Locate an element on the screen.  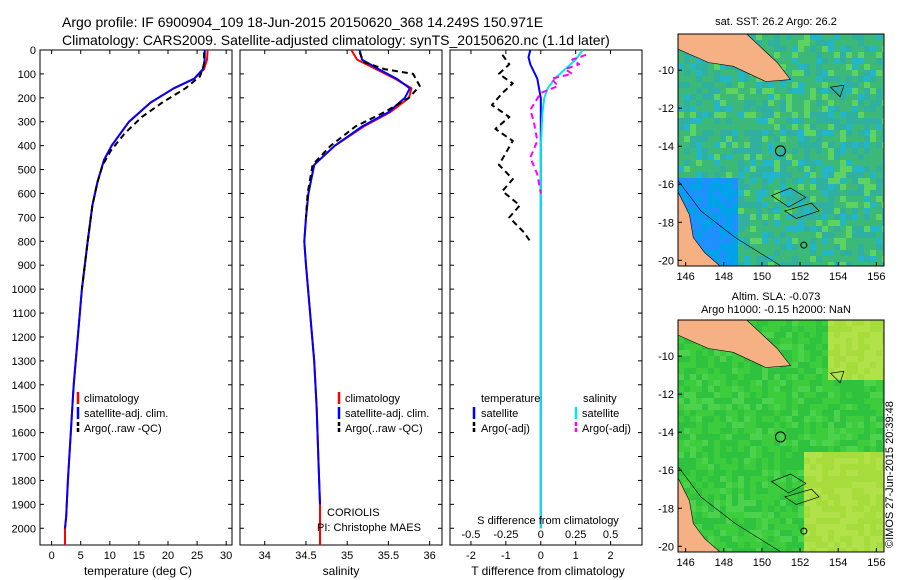
coriolis-label: CORIOLIS is located at coordinates (353, 513).